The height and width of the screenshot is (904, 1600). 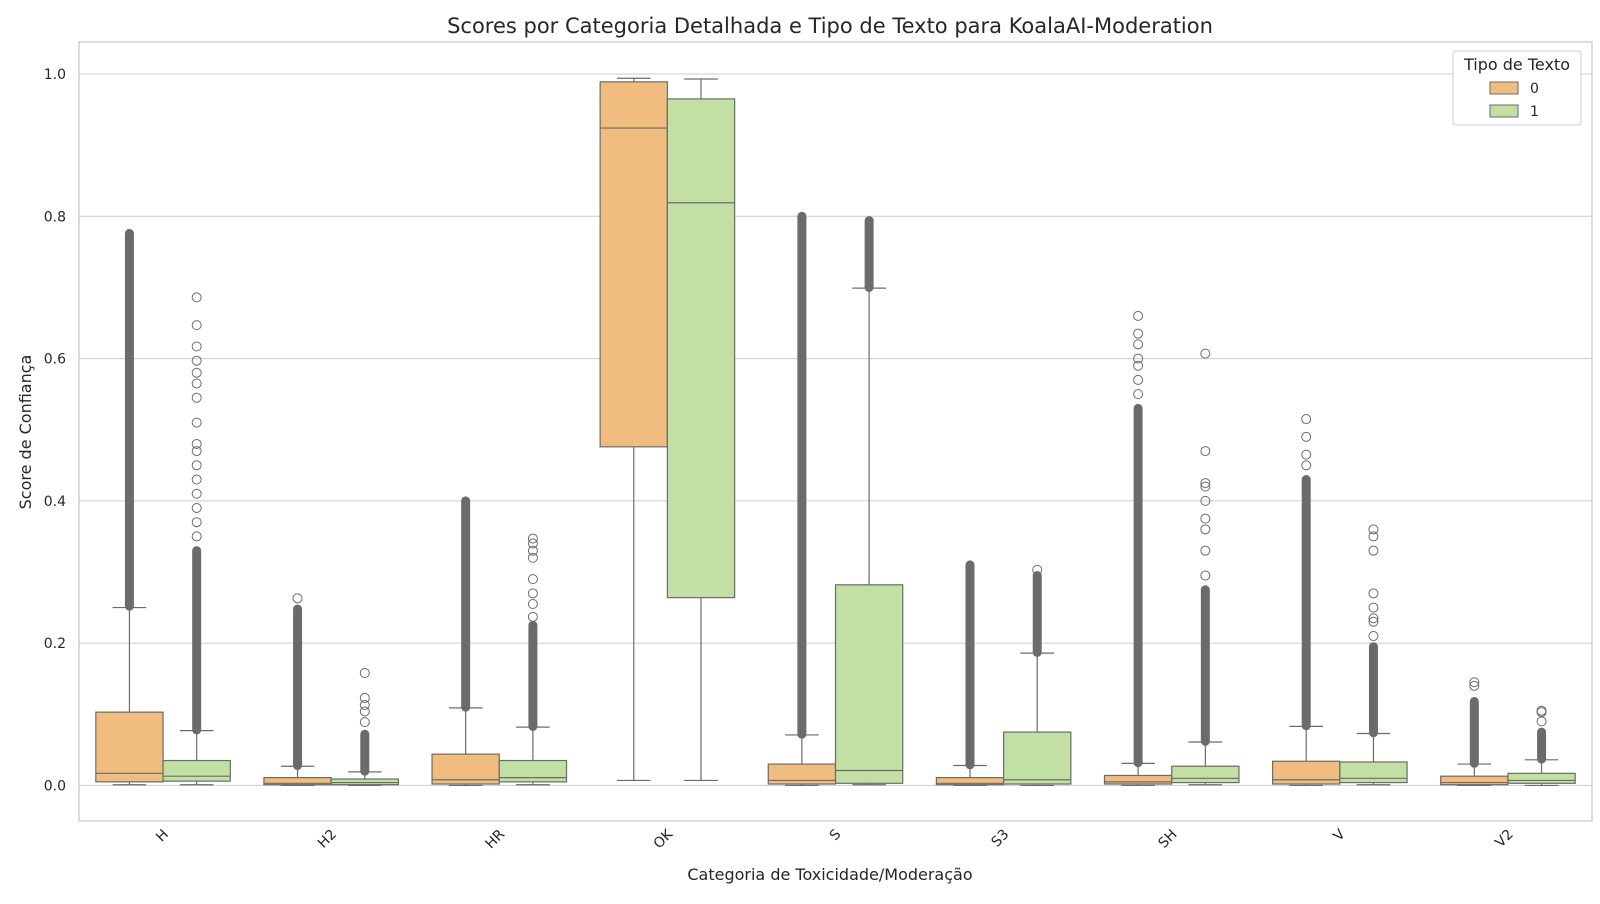 I want to click on y-tick-label: 0.4, so click(x=55, y=502).